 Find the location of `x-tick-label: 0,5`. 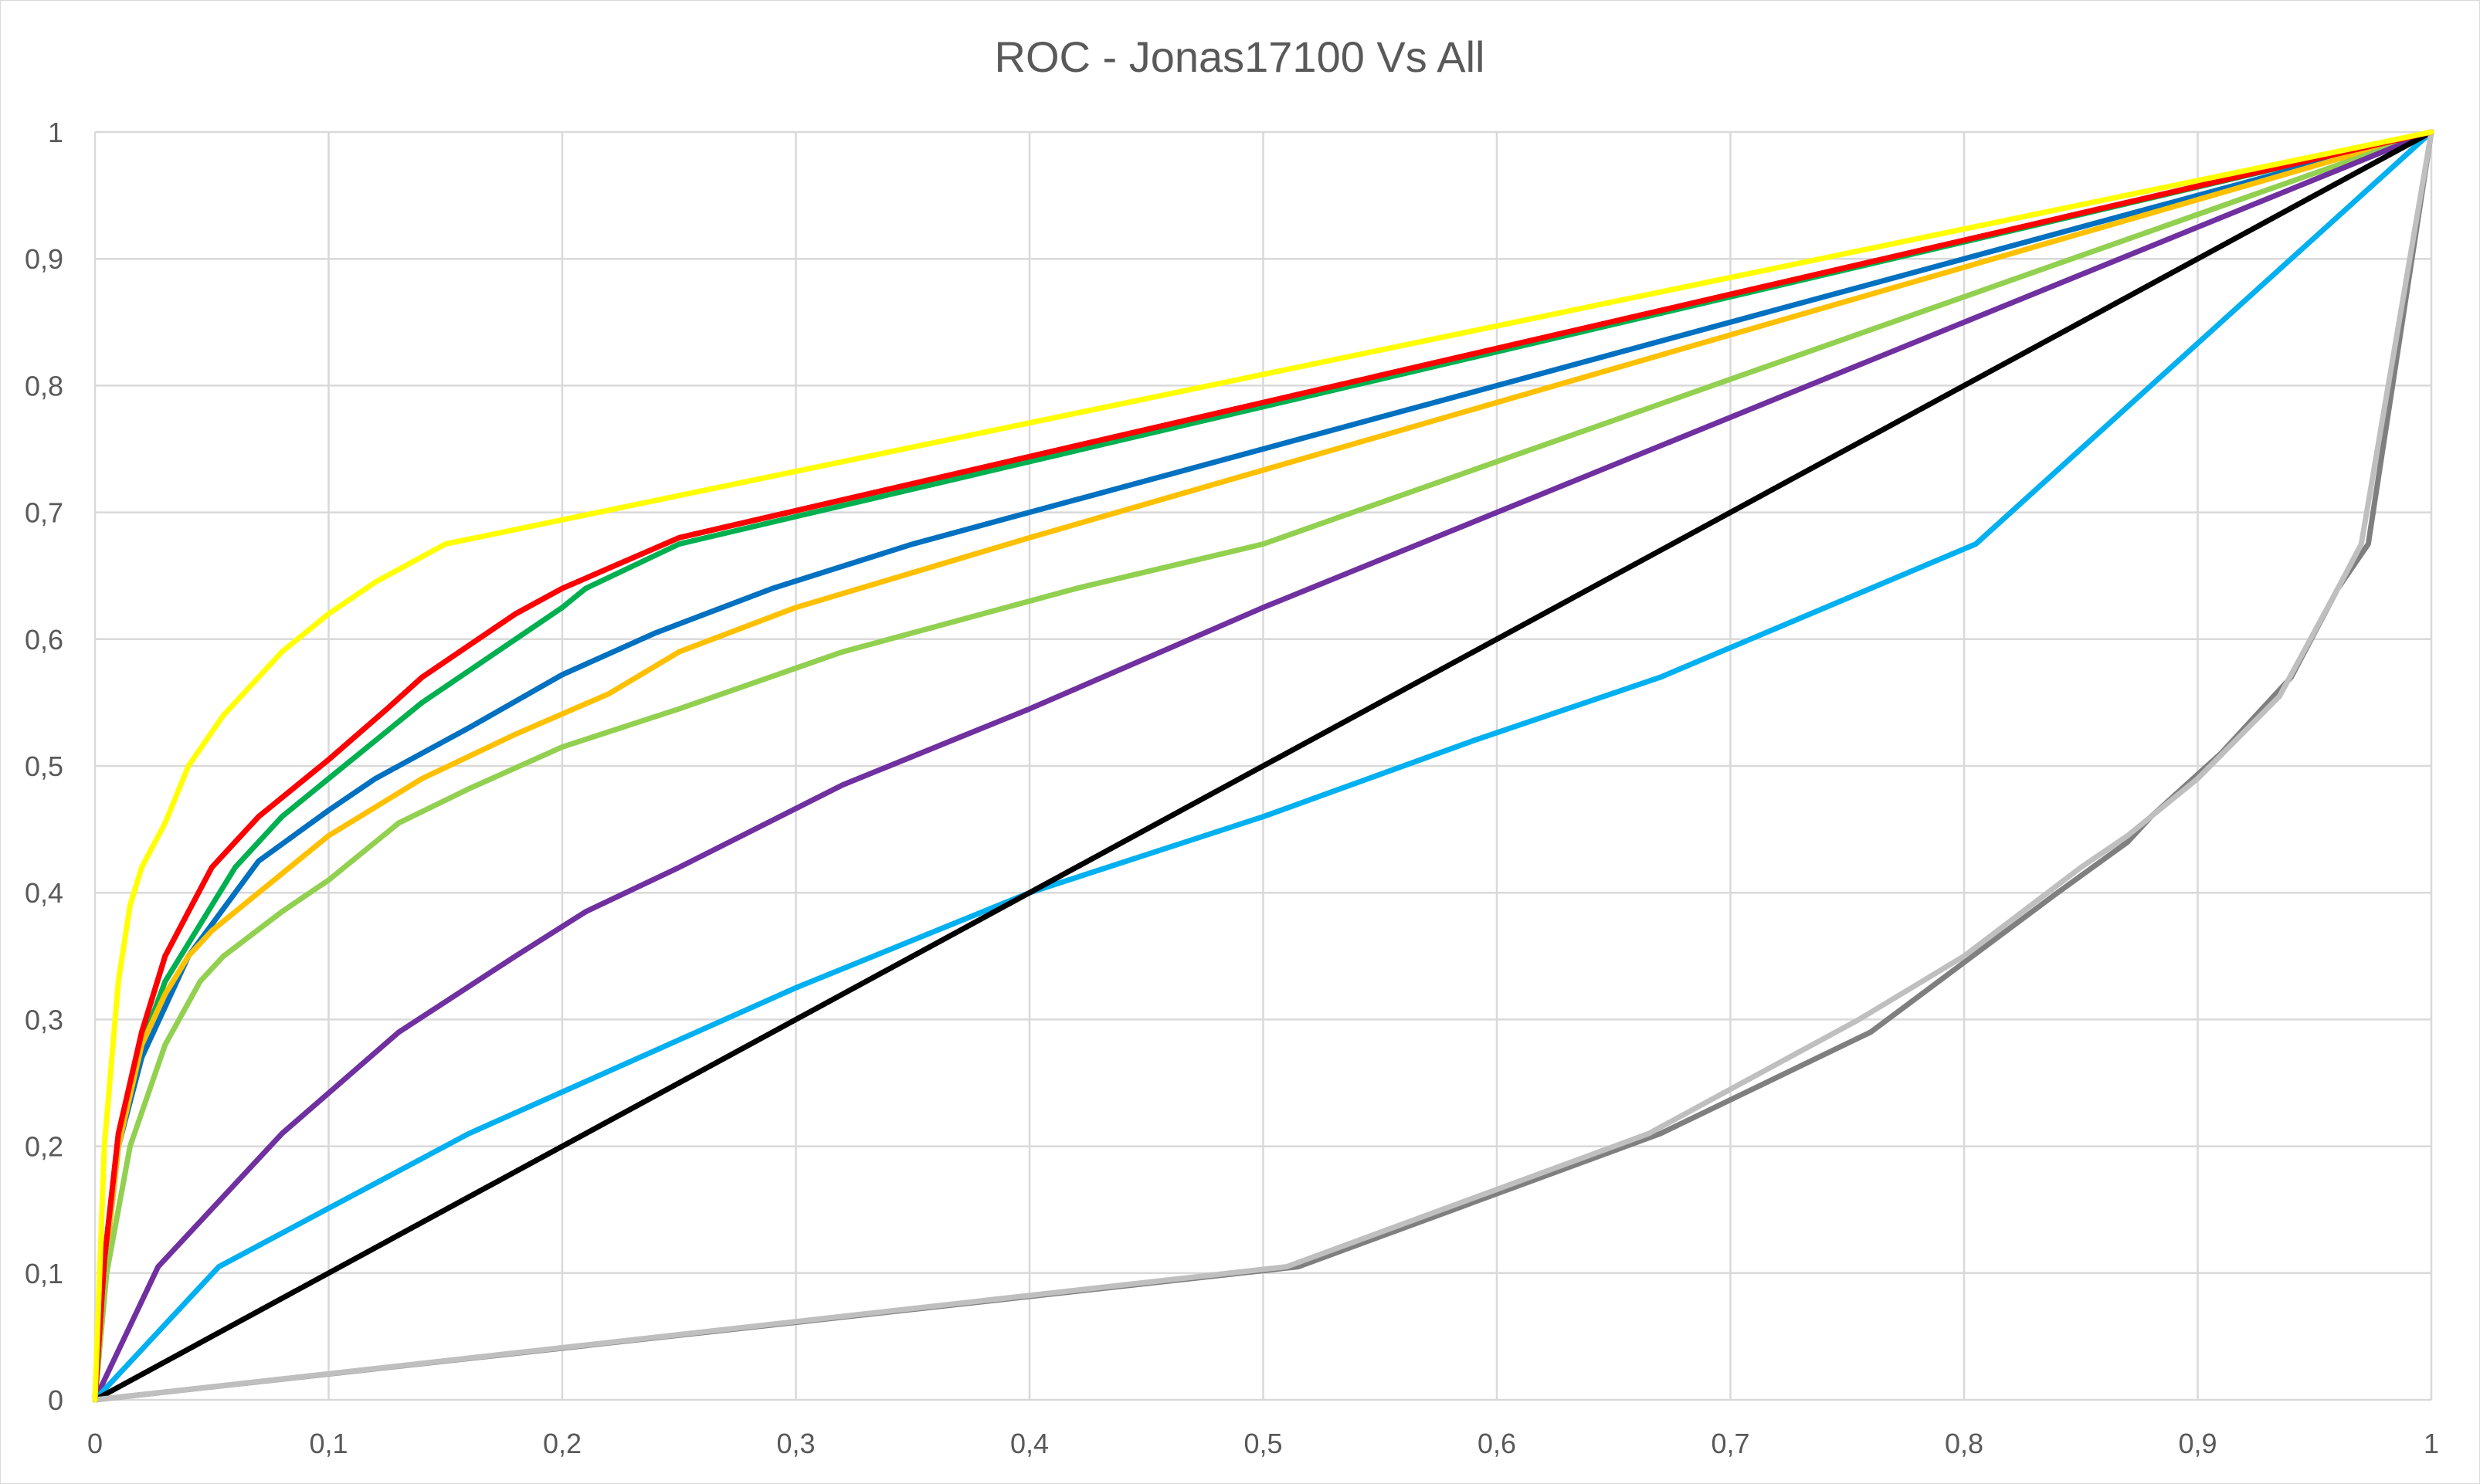

x-tick-label: 0,5 is located at coordinates (1262, 1443).